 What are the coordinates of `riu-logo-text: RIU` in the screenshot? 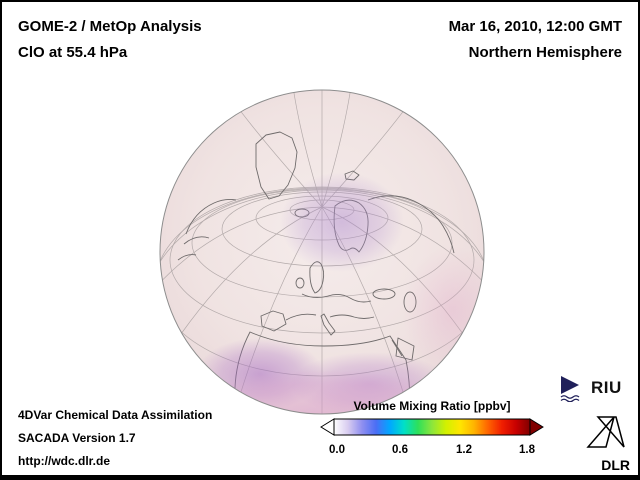 It's located at (606, 387).